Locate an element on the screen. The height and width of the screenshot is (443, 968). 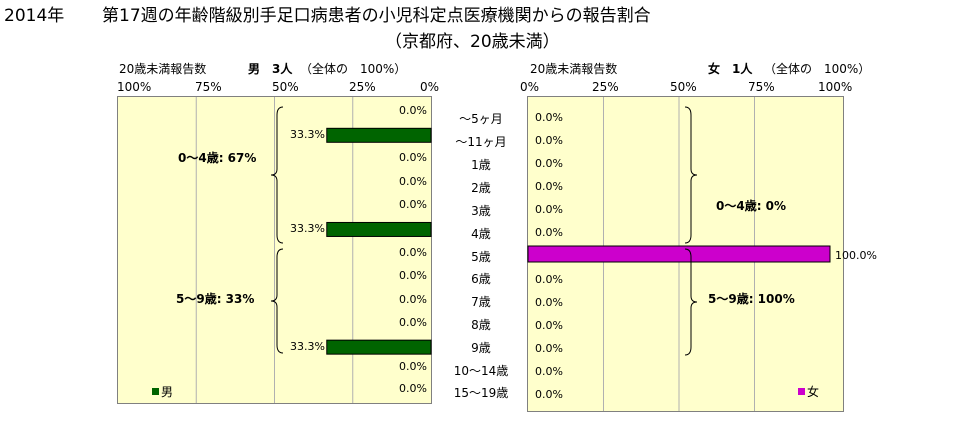
left-header-label: 20歳未満報告数 is located at coordinates (163, 69).